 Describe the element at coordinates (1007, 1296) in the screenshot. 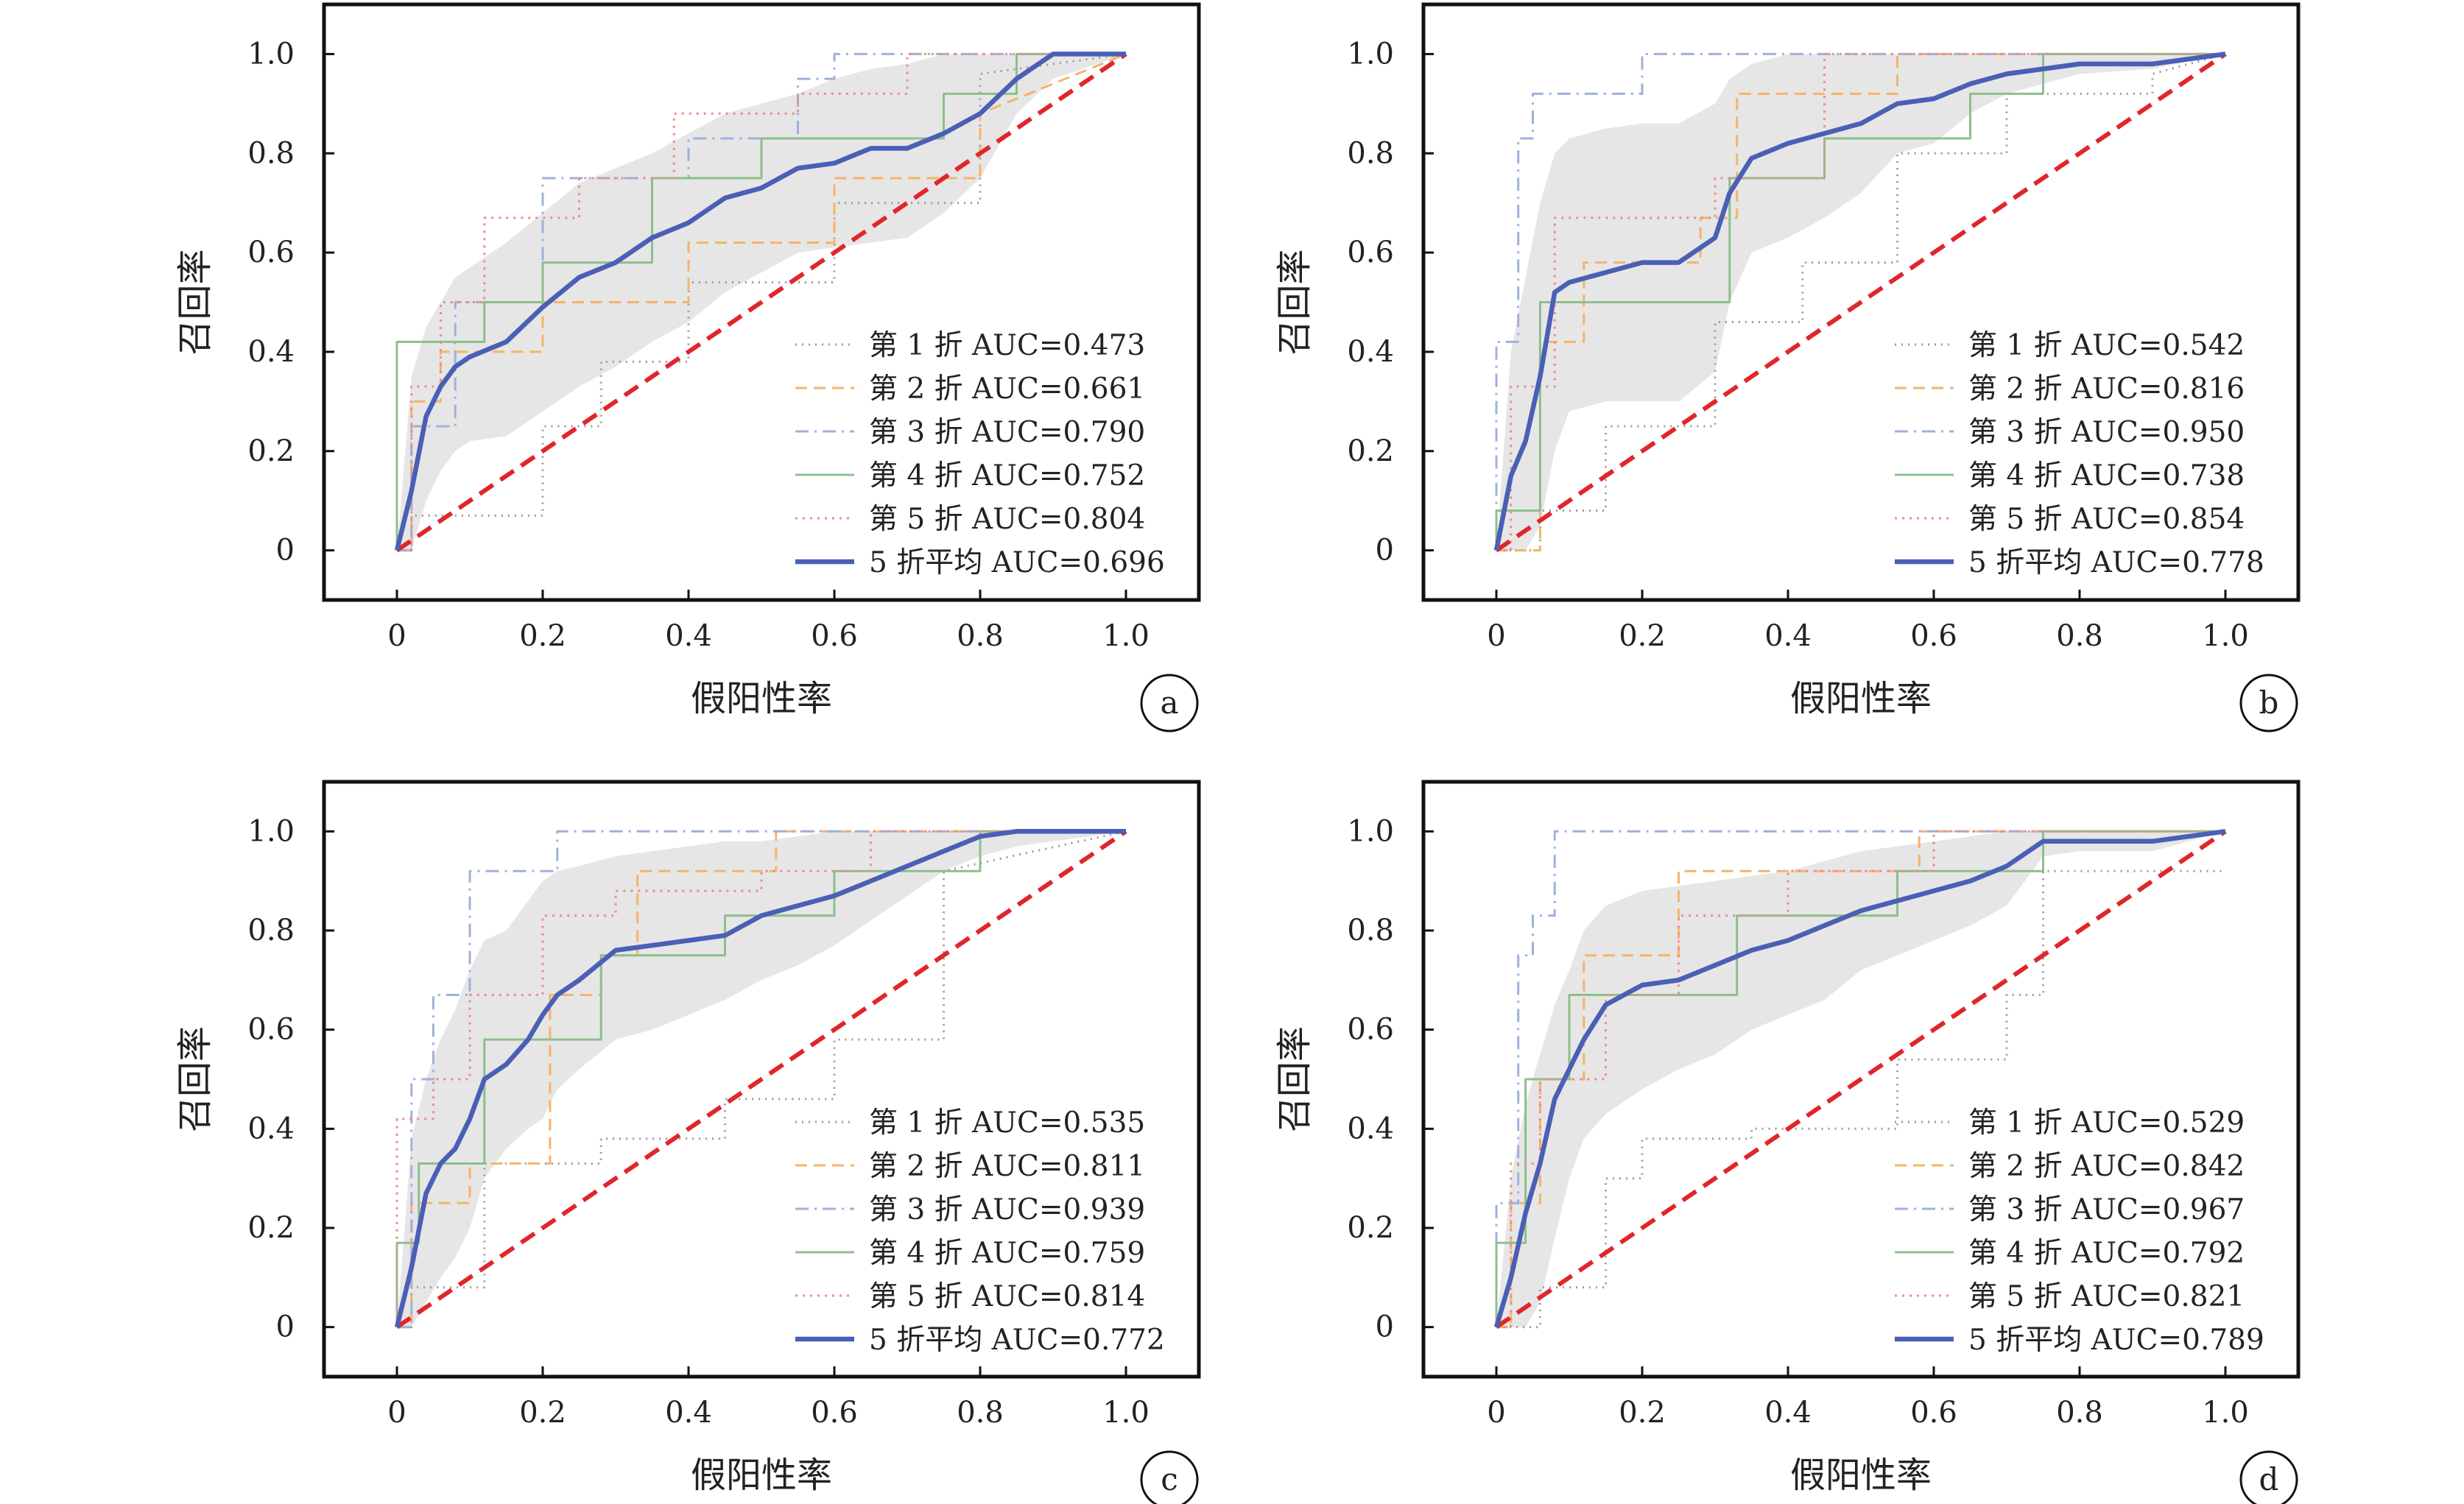

I see `legend-label: 第 5 折 AUC=0.814` at that location.